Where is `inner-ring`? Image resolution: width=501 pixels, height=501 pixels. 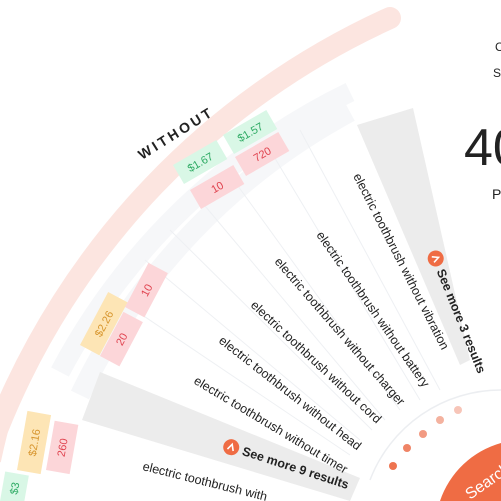 inner-ring is located at coordinates (435, 435).